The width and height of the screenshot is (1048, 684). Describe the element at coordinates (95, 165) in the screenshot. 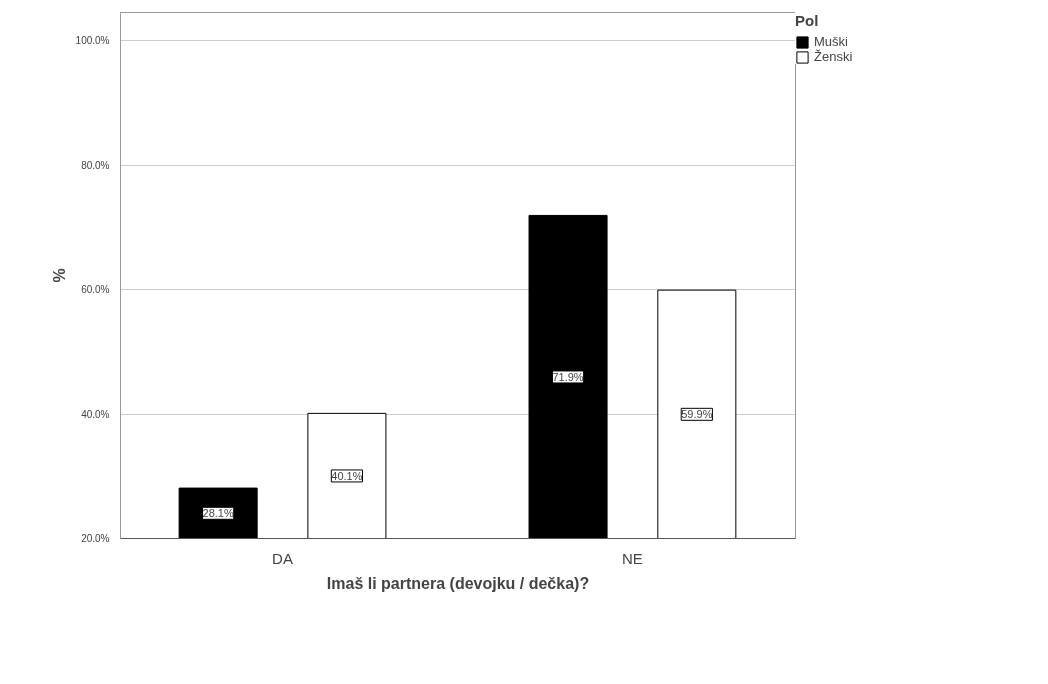

I see `y-tick-label: 80.0%` at that location.